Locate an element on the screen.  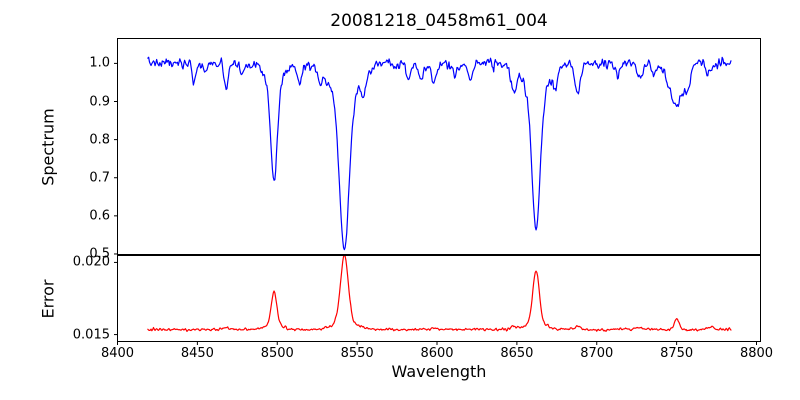
plot-title: 20081218_0458m61_004 is located at coordinates (439, 21).